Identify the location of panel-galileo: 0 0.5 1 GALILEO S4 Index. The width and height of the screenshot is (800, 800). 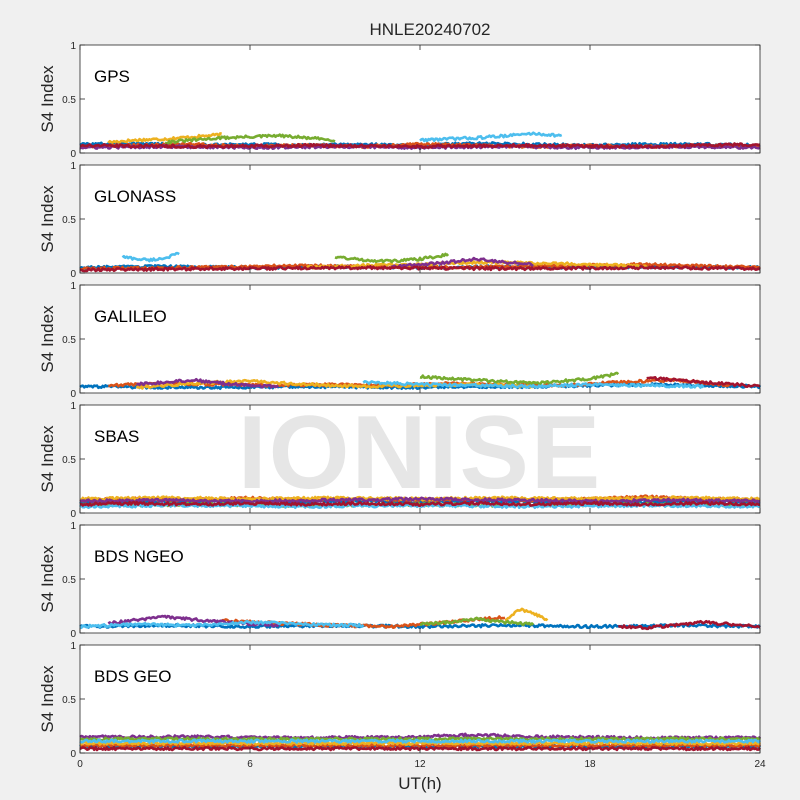
(400, 340).